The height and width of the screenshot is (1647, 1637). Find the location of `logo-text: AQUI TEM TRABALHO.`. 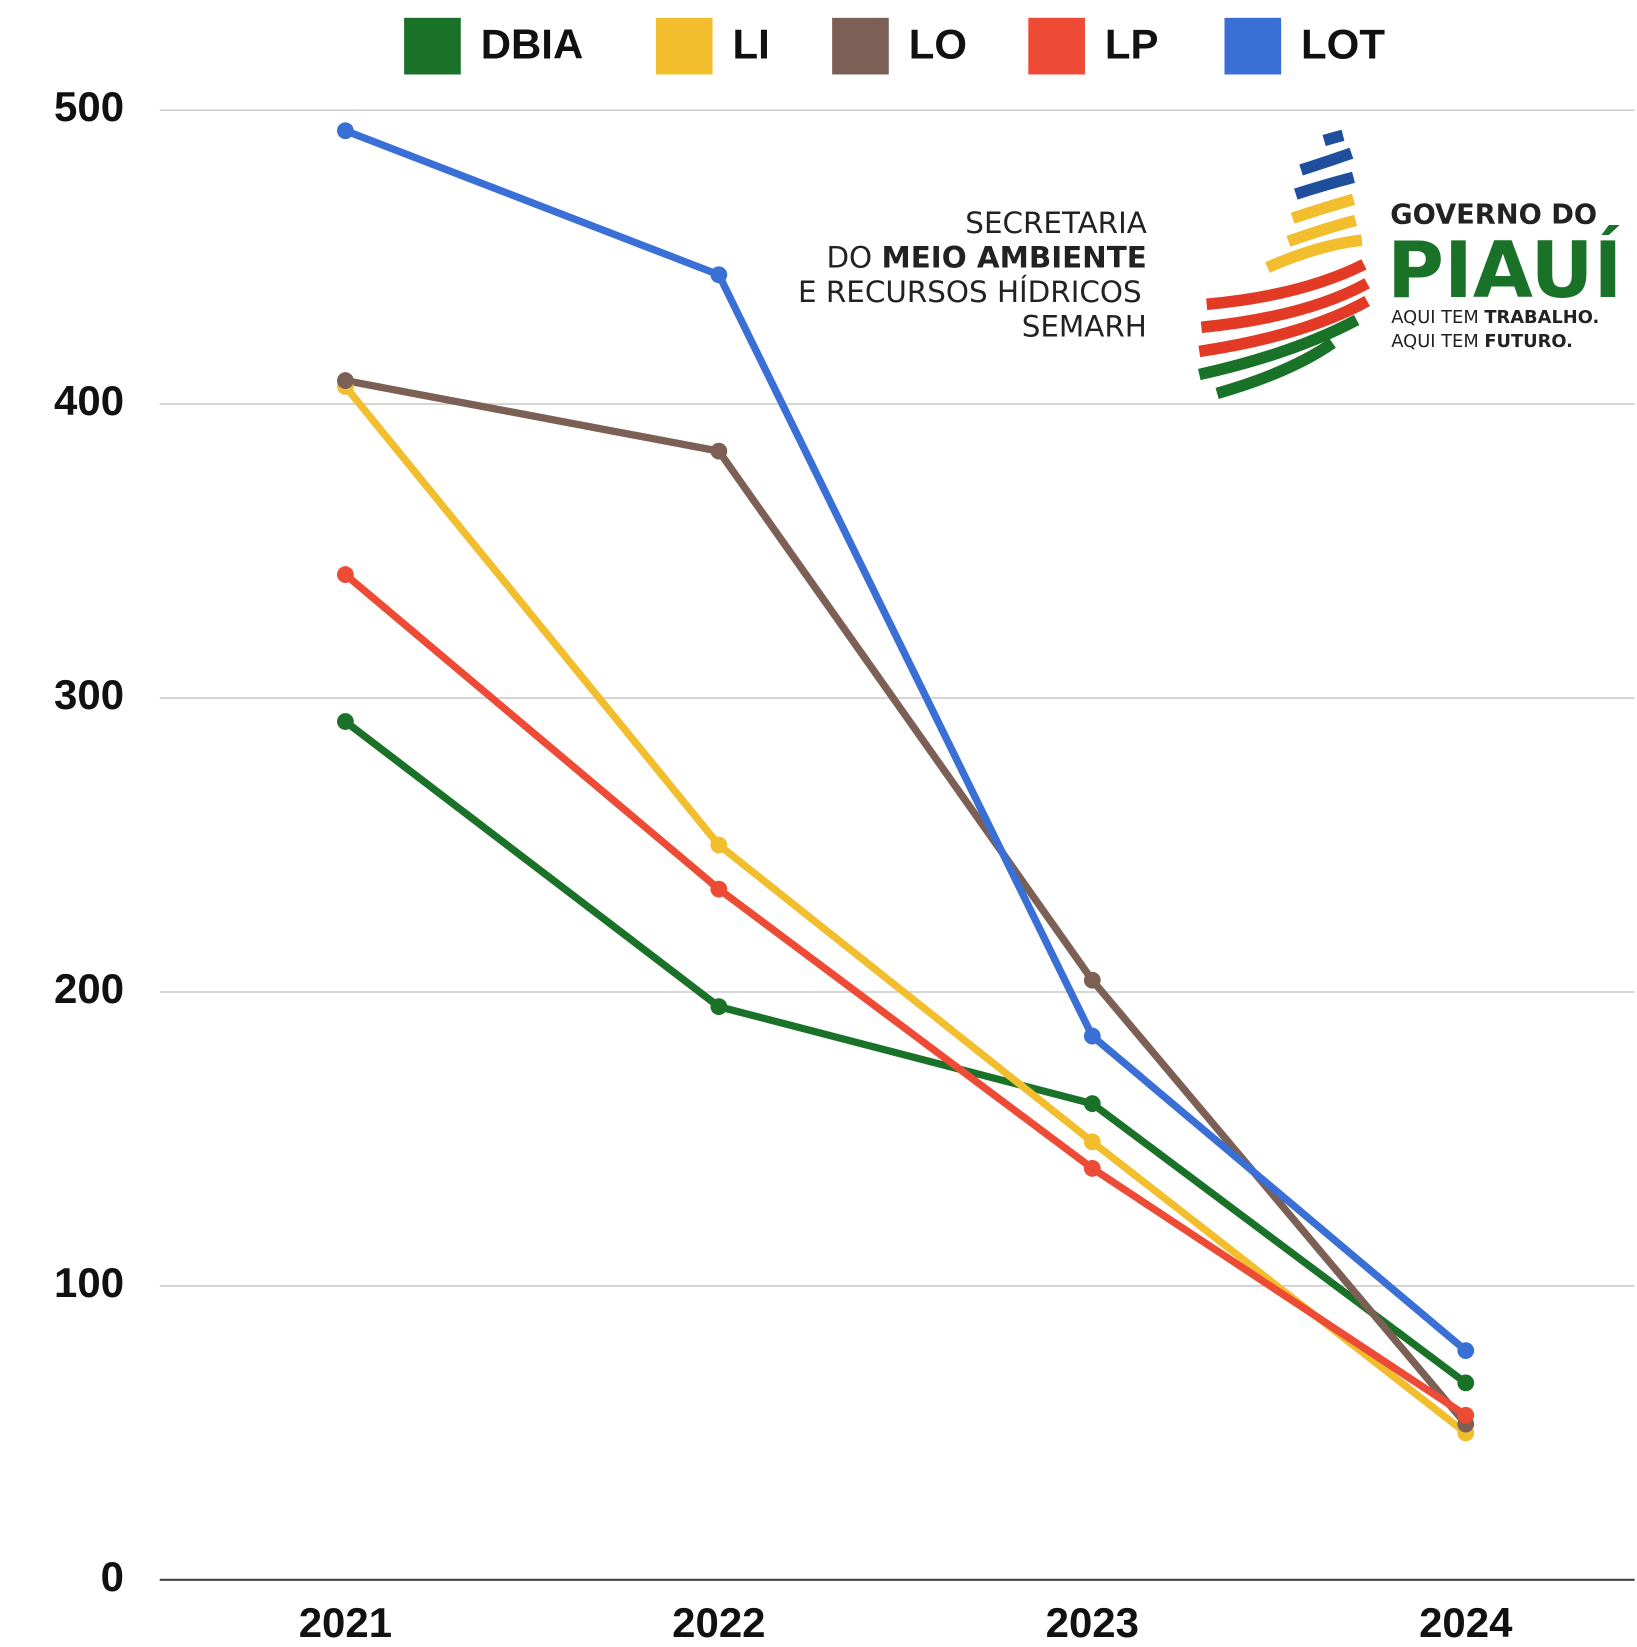

logo-text: AQUI TEM TRABALHO. is located at coordinates (1495, 317).